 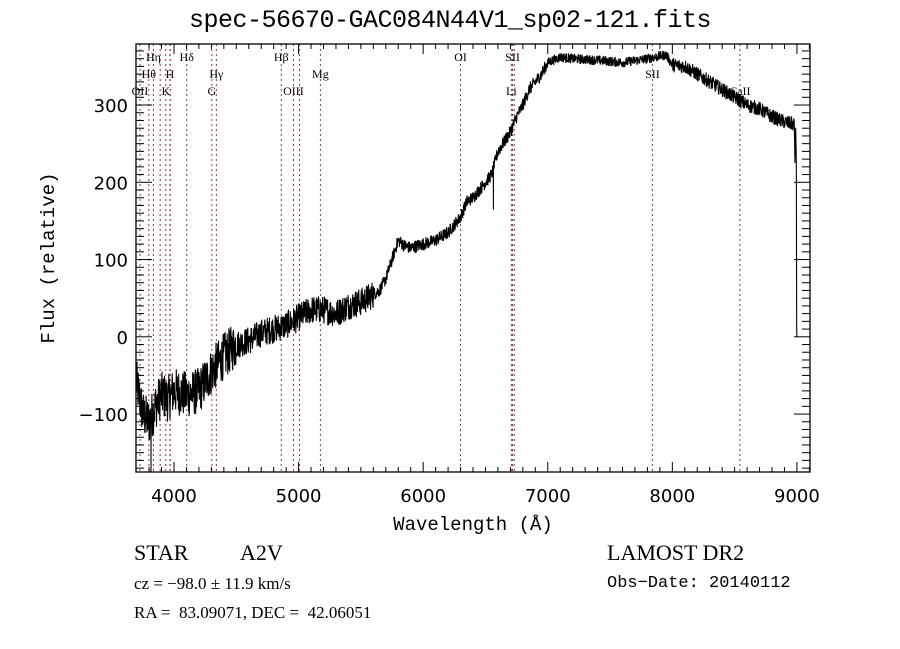 I want to click on marker-label: Hθ, so click(x=149, y=74).